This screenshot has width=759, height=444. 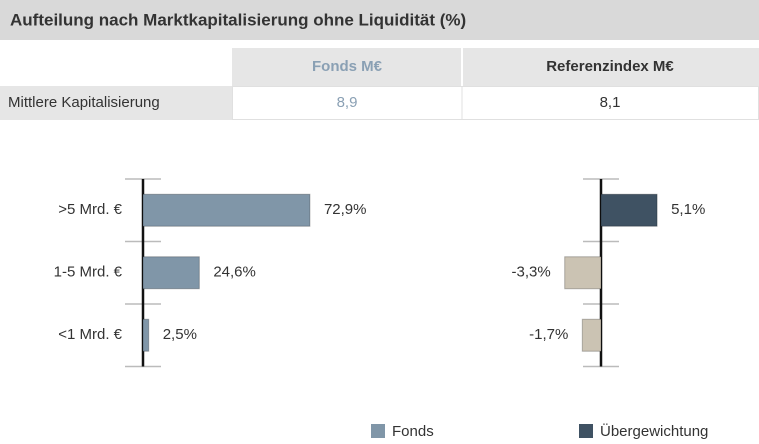 What do you see at coordinates (654, 431) in the screenshot?
I see `legend-label: Übergewichtung` at bounding box center [654, 431].